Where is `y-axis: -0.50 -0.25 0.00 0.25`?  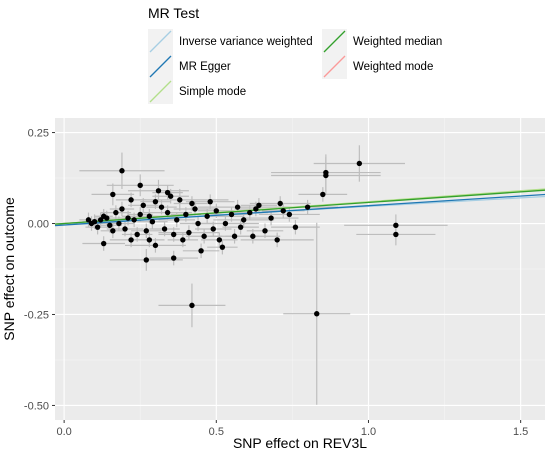 y-axis: -0.50 -0.25 0.00 0.25 is located at coordinates (39, 270).